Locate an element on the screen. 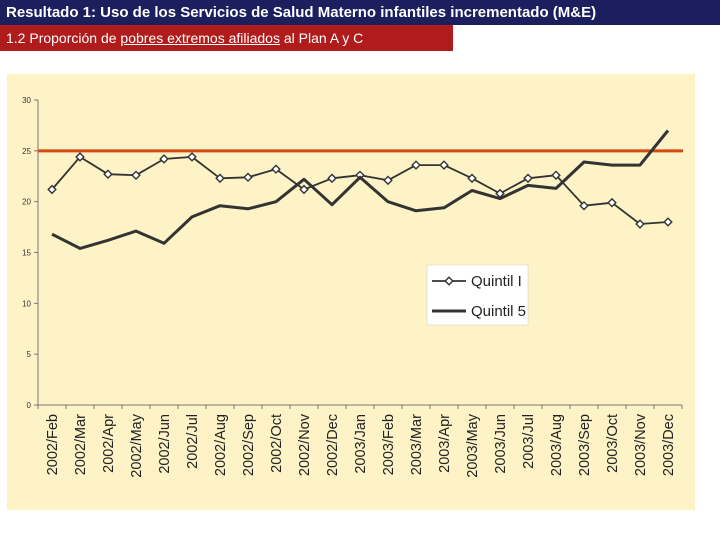 The height and width of the screenshot is (540, 720). x-tick-label: 2002/Apr is located at coordinates (109, 443).